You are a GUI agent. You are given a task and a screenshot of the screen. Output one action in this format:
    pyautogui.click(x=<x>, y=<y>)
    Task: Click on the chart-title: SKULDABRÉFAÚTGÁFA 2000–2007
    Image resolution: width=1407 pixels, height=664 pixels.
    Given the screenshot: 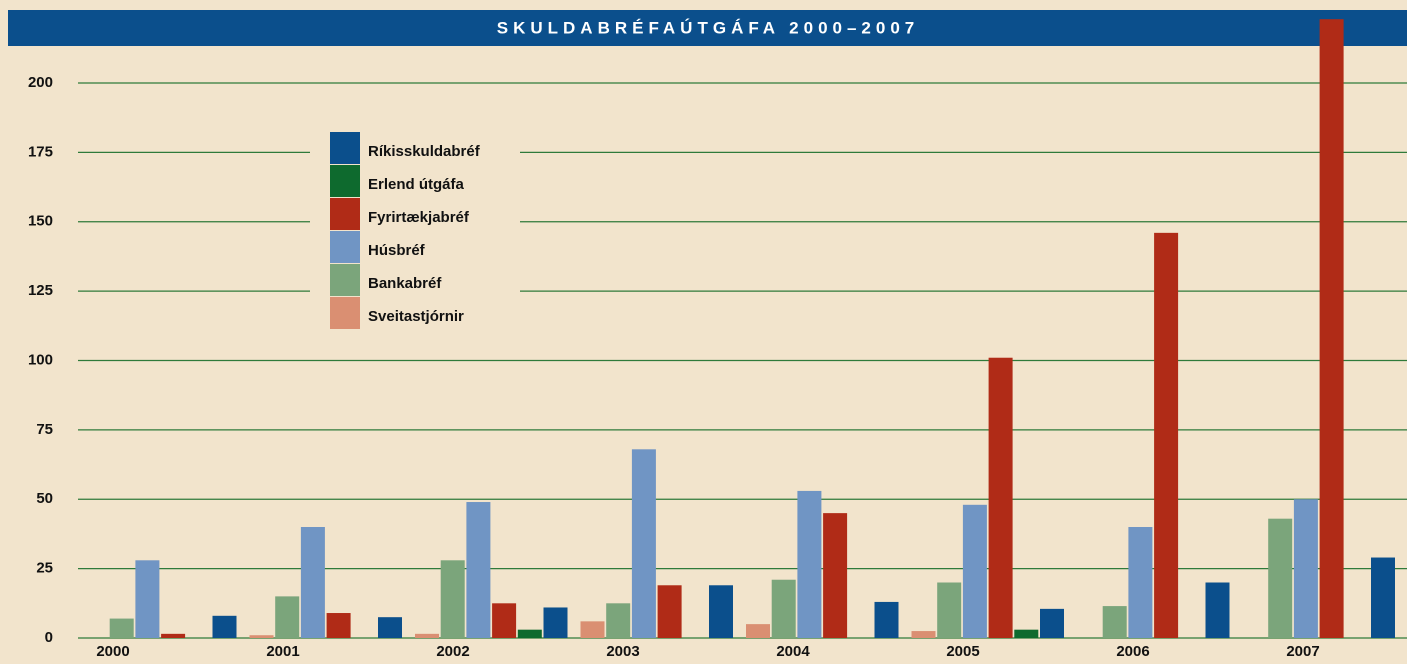 What is the action you would take?
    pyautogui.click(x=708, y=27)
    